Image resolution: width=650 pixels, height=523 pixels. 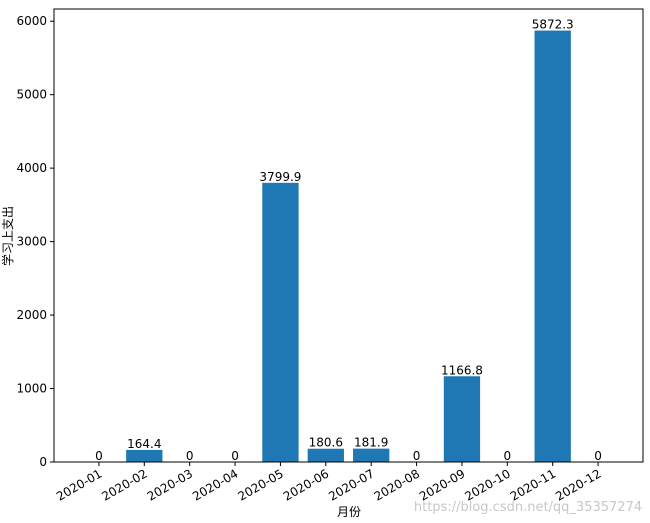 I want to click on data-label: 181.9, so click(x=371, y=443).